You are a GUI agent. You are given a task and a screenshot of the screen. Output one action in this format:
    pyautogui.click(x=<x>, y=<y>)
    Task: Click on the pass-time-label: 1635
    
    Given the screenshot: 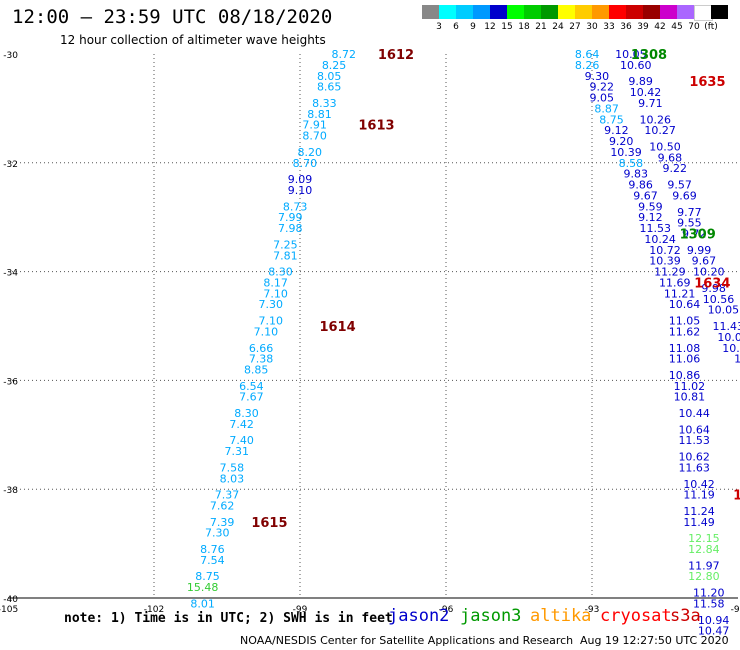 What is the action you would take?
    pyautogui.click(x=707, y=82)
    